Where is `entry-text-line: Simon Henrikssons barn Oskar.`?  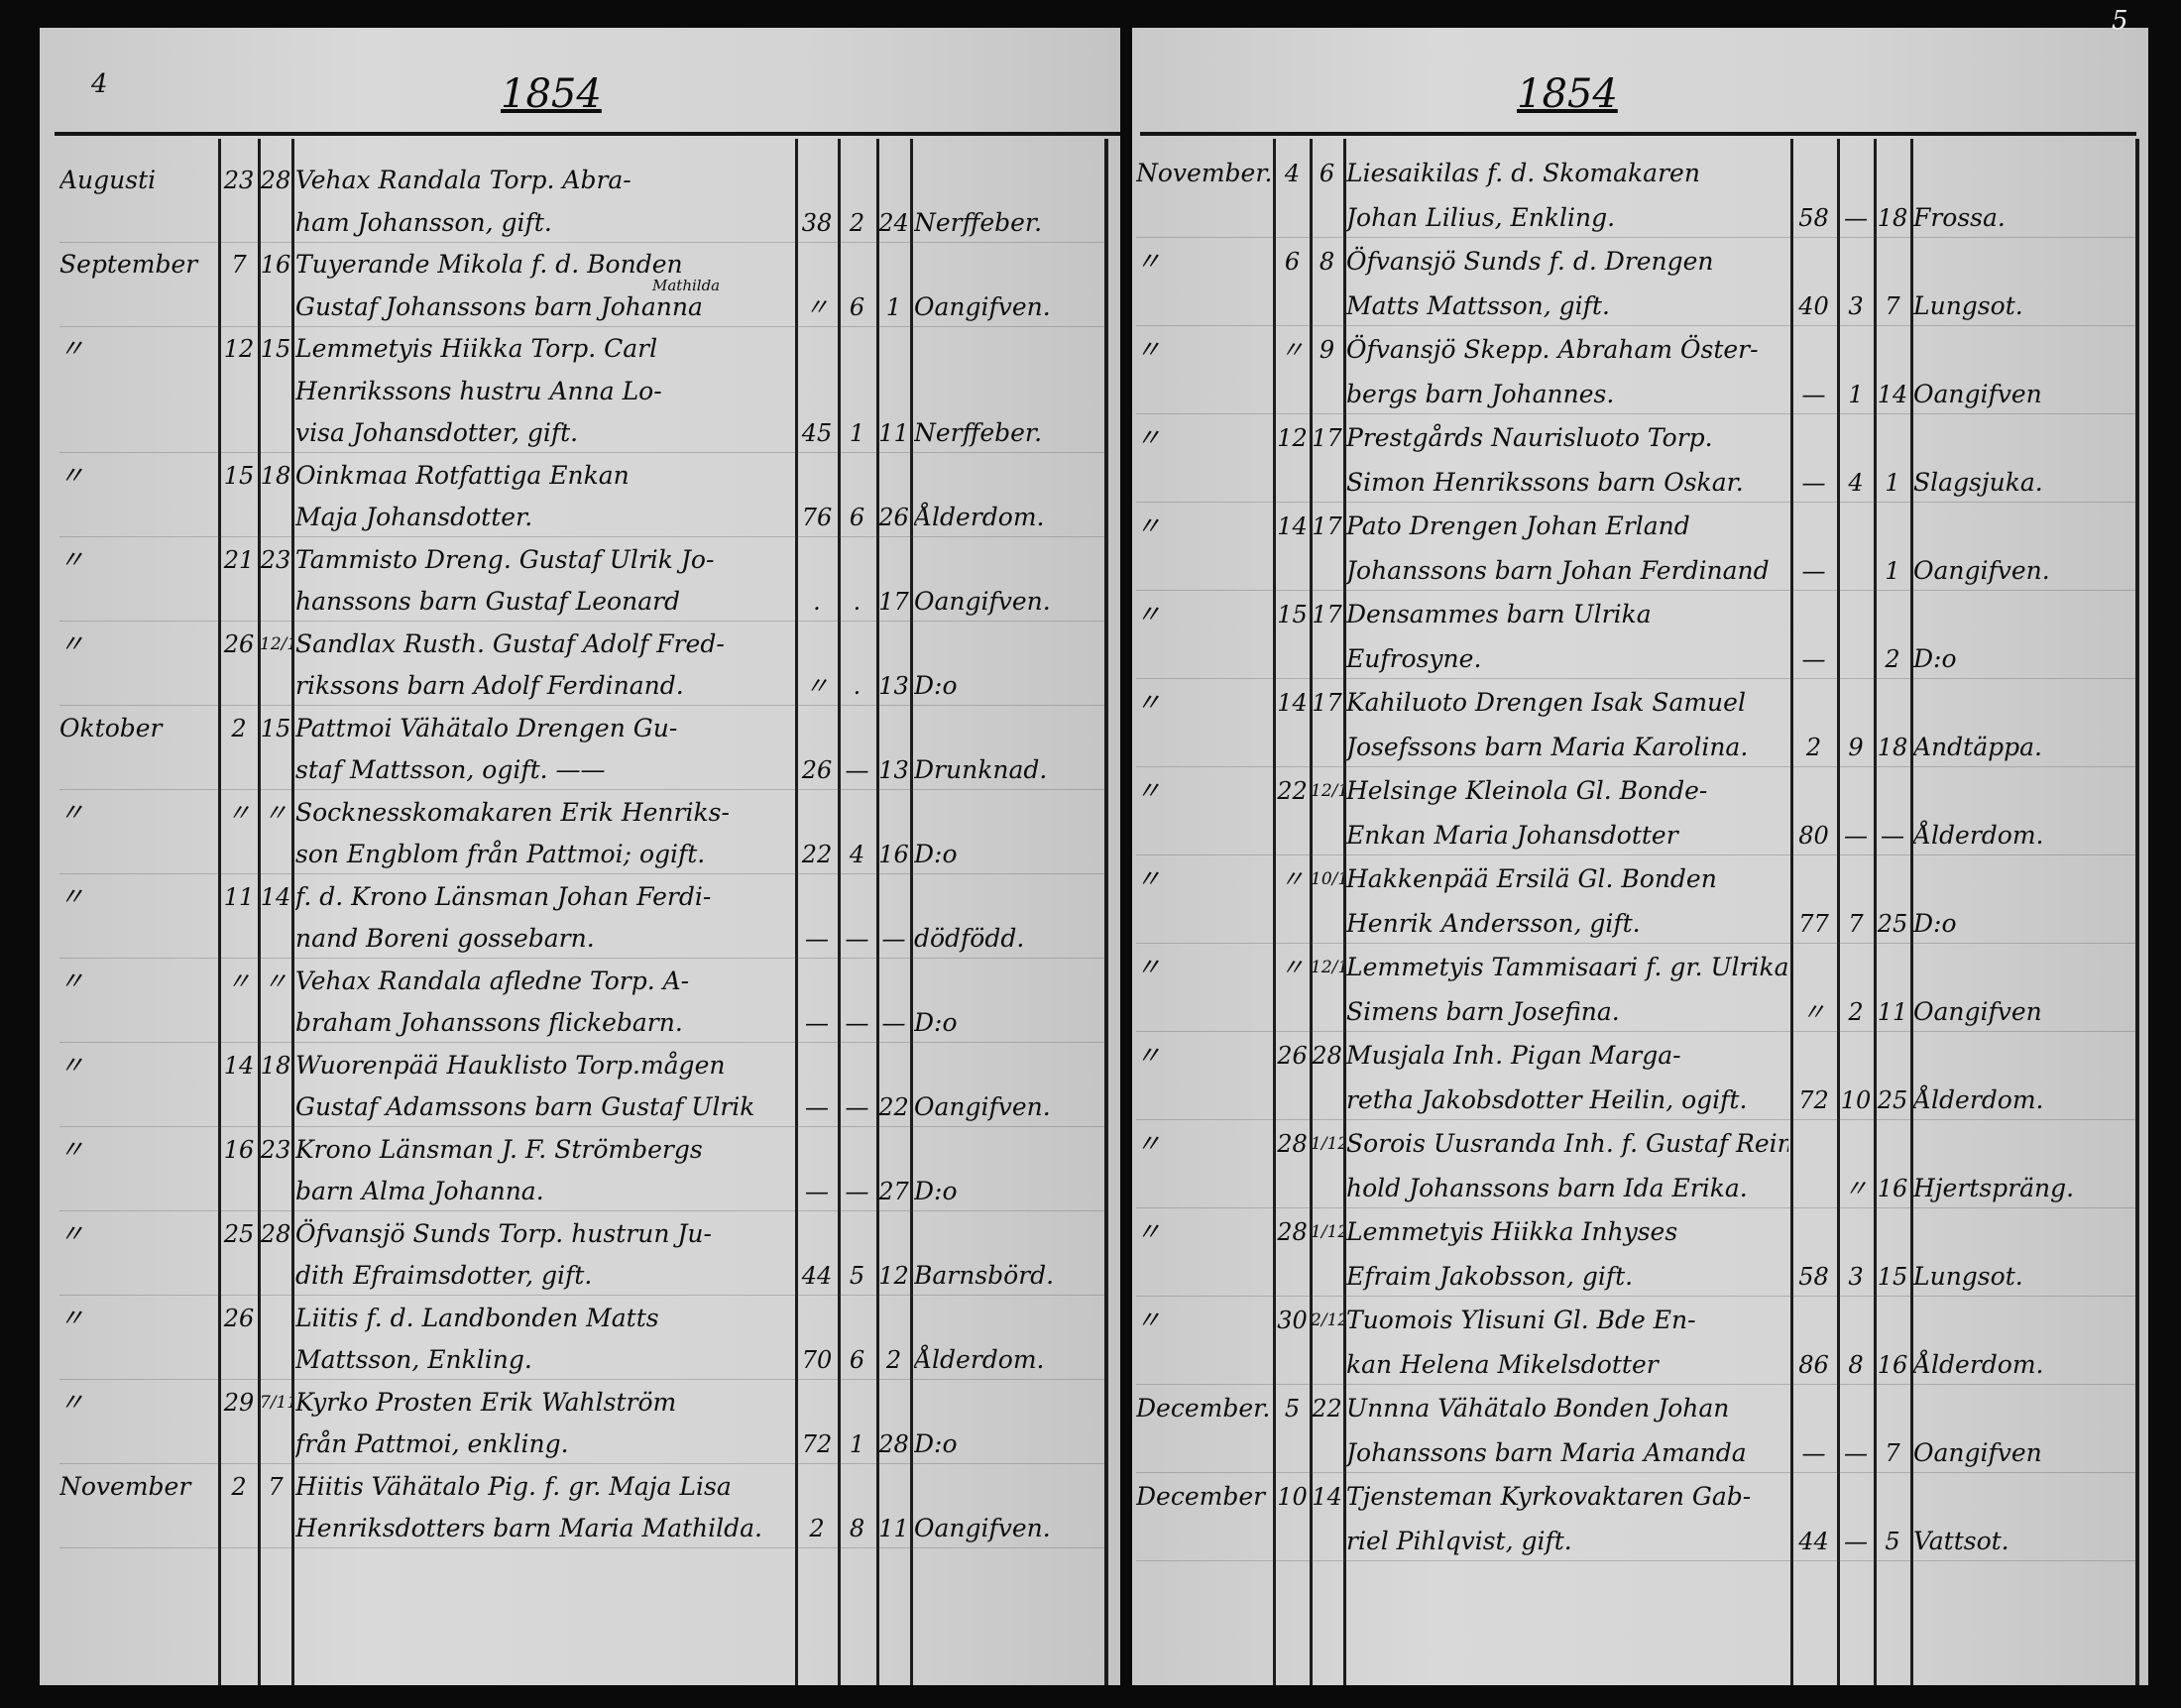 entry-text-line: Simon Henrikssons barn Oskar. is located at coordinates (1545, 482).